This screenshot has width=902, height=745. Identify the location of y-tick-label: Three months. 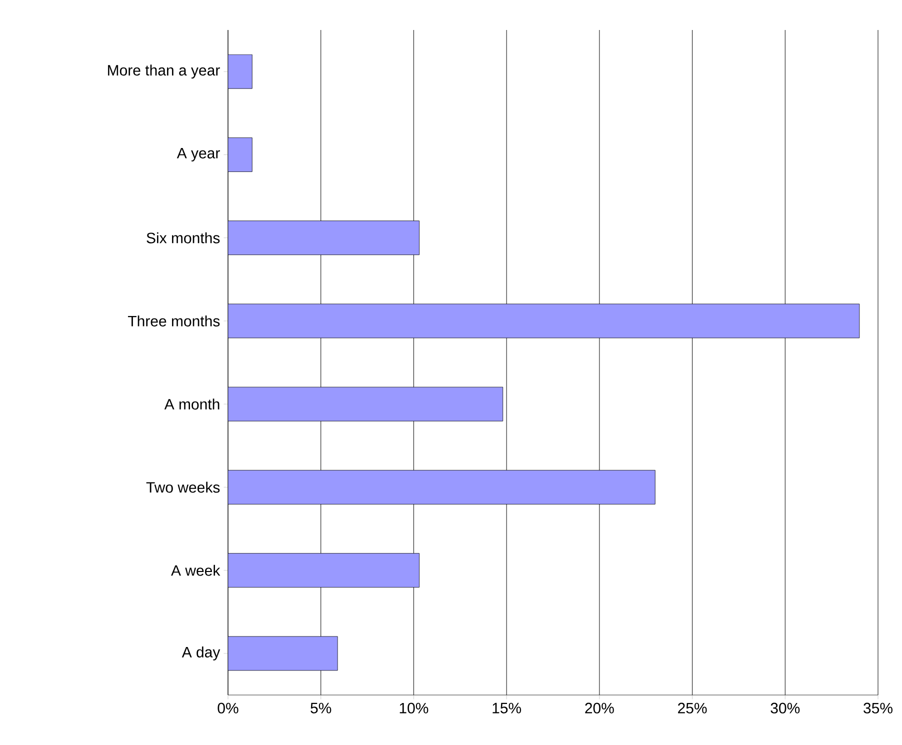
(174, 320).